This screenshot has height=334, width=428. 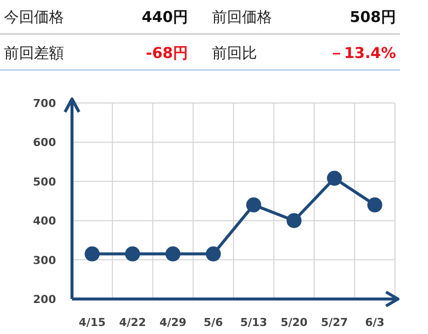 What do you see at coordinates (44, 260) in the screenshot?
I see `y-tick-label: 300` at bounding box center [44, 260].